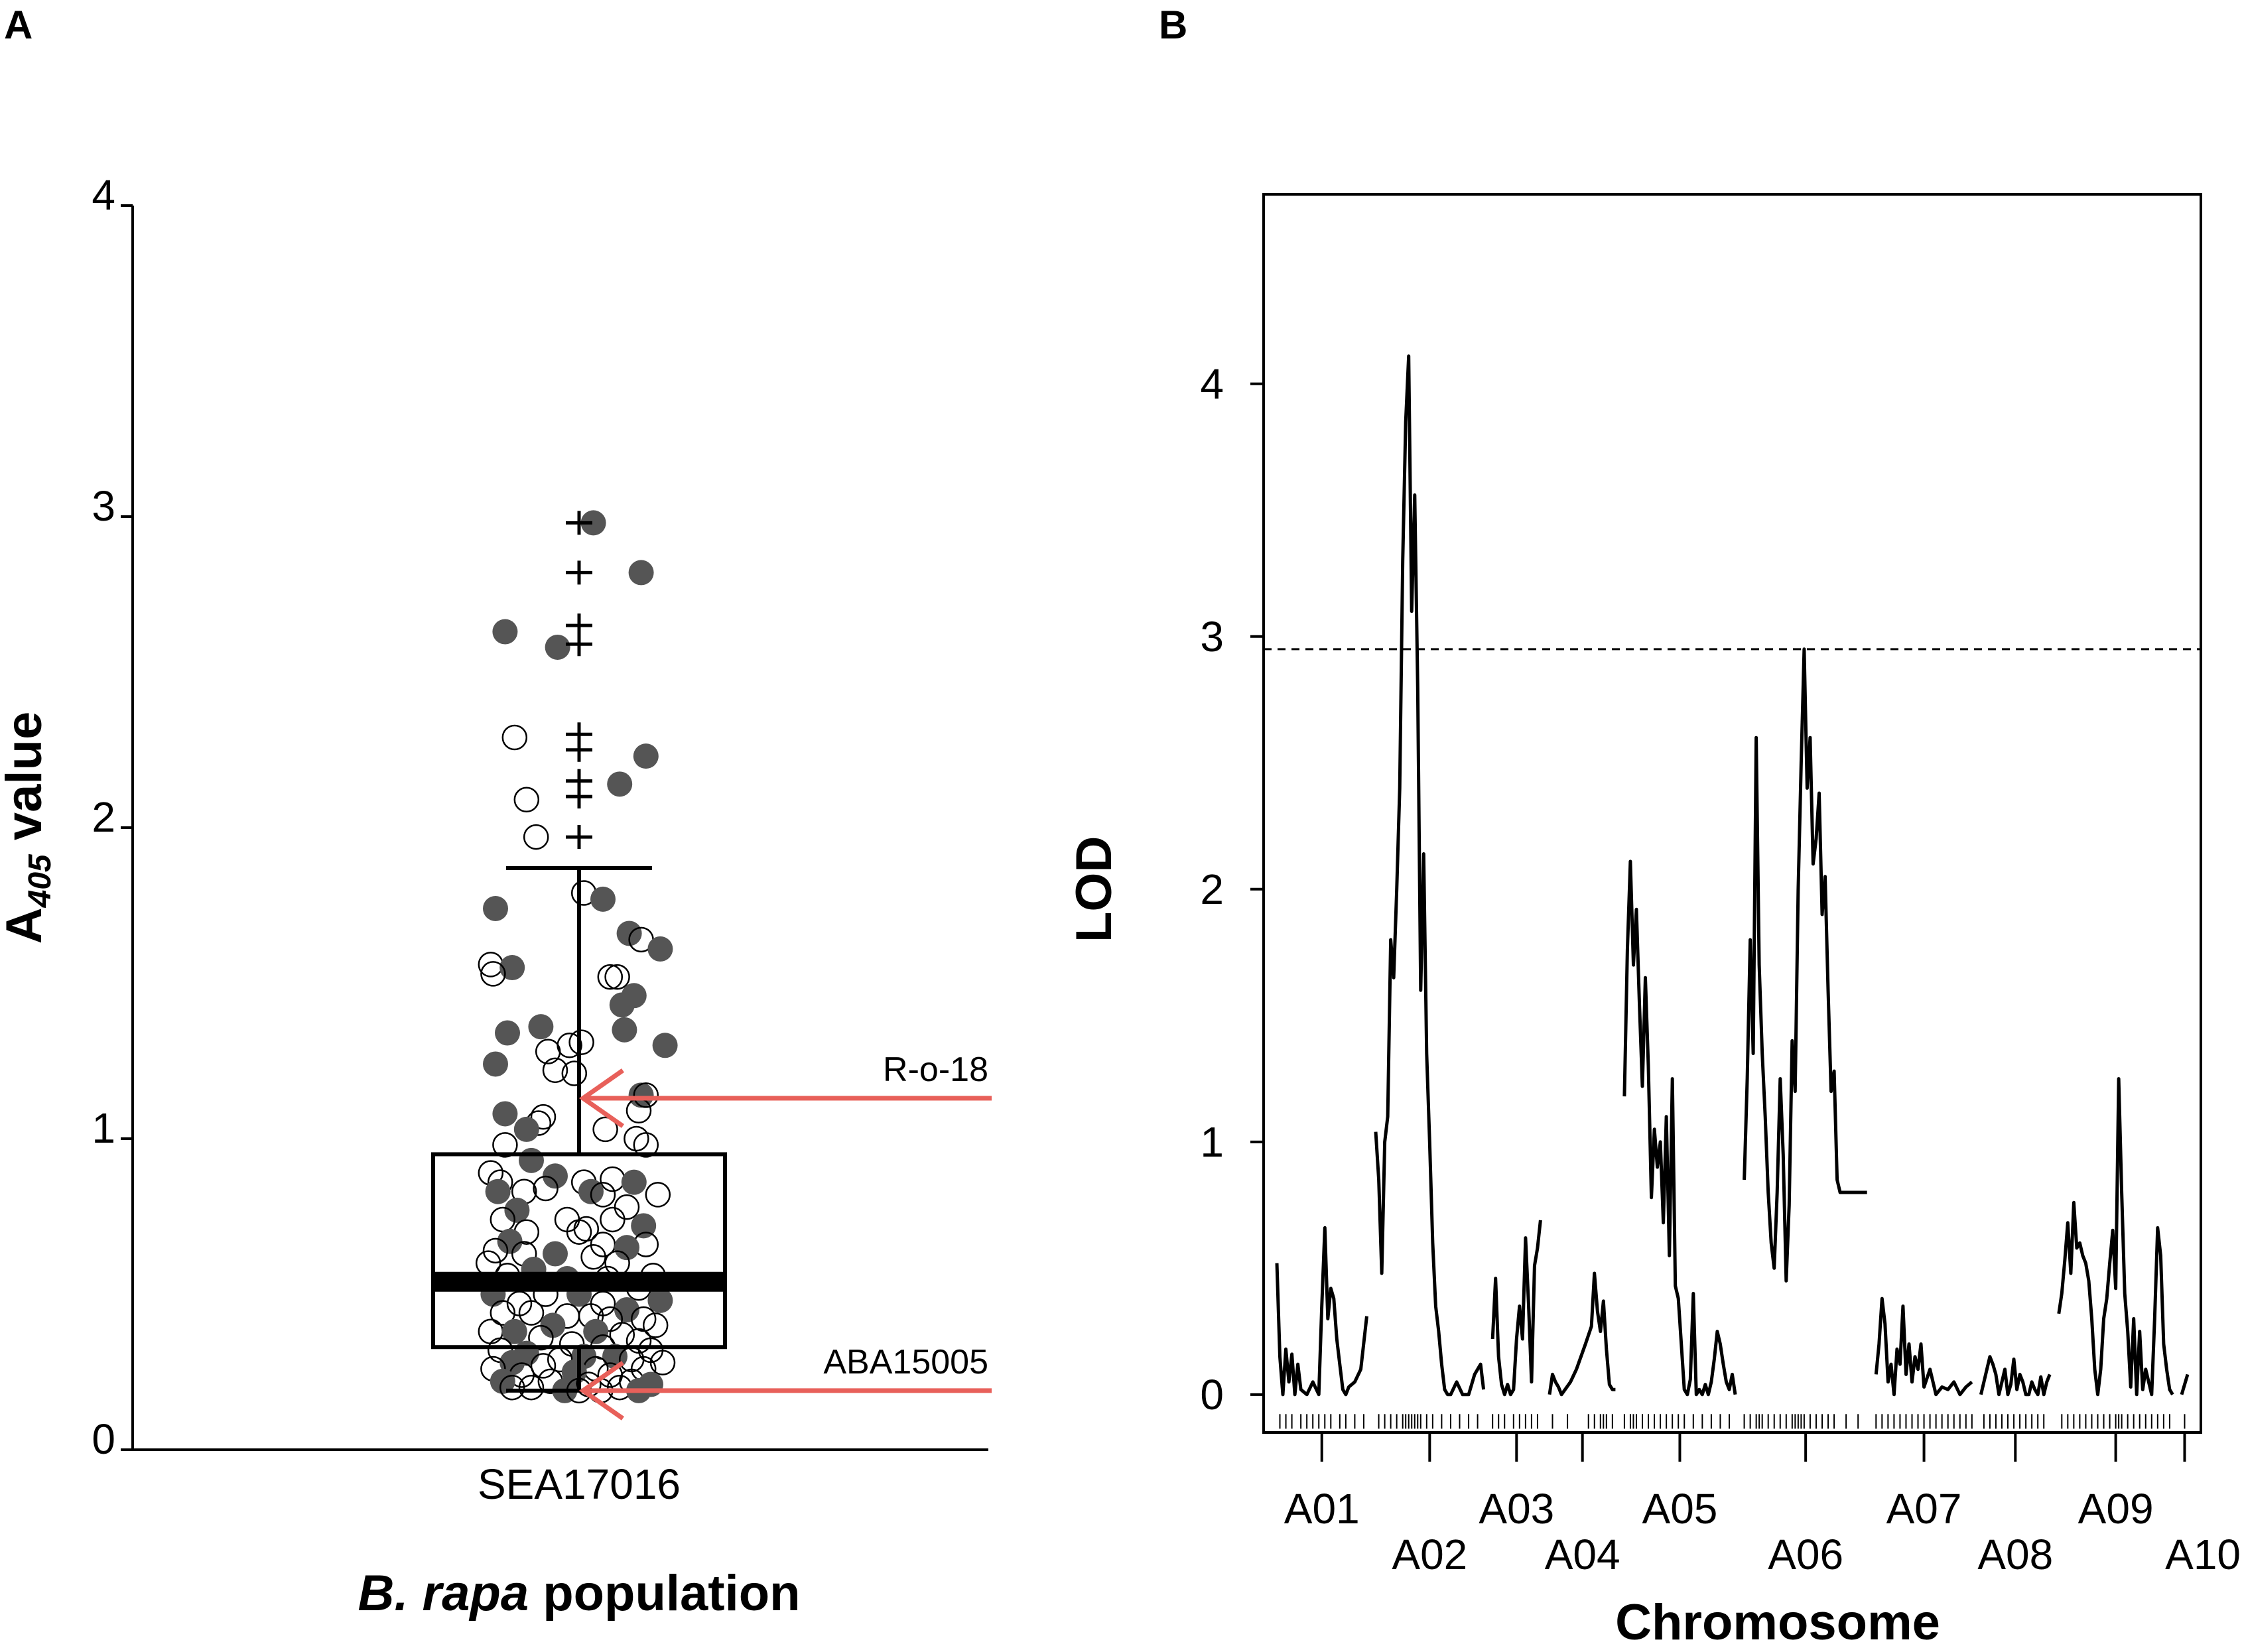  I want to click on chromosome-label: A04, so click(1582, 1554).